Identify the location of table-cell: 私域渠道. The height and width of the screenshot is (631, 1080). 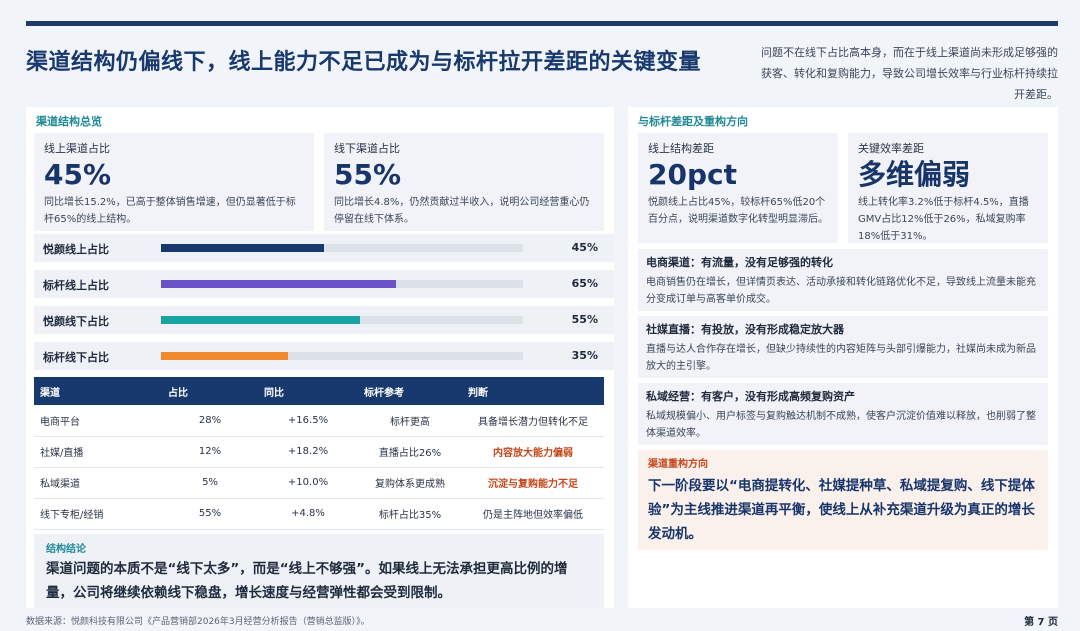
(98, 483).